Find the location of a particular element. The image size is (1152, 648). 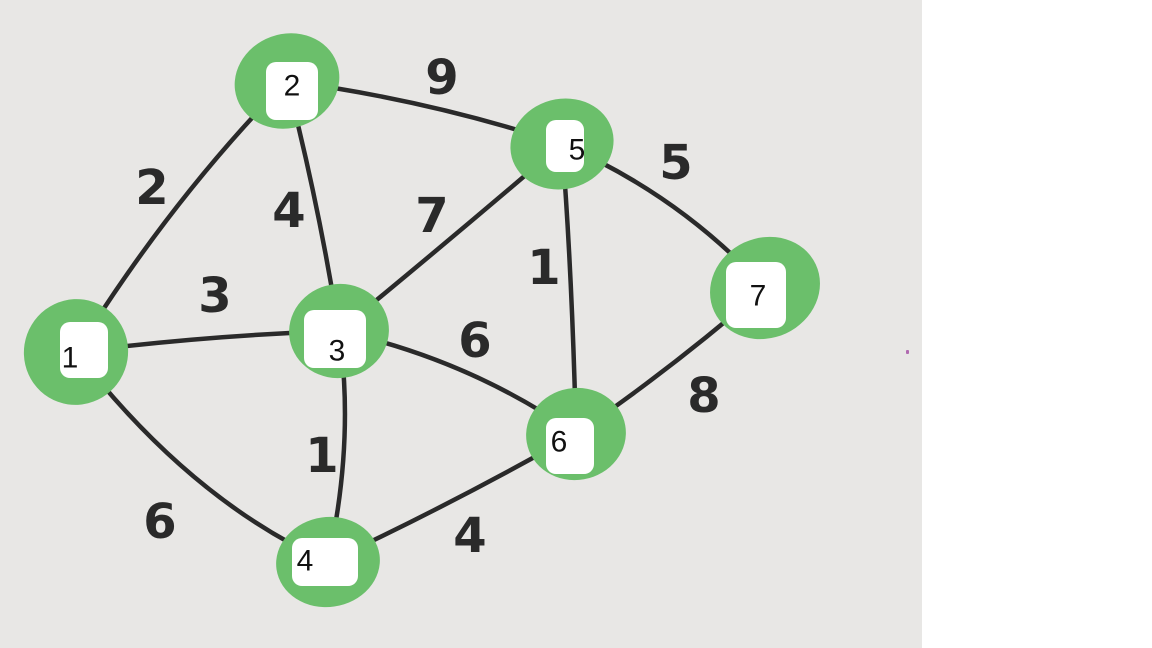

edge-weight-1-4: 6 is located at coordinates (159, 522).